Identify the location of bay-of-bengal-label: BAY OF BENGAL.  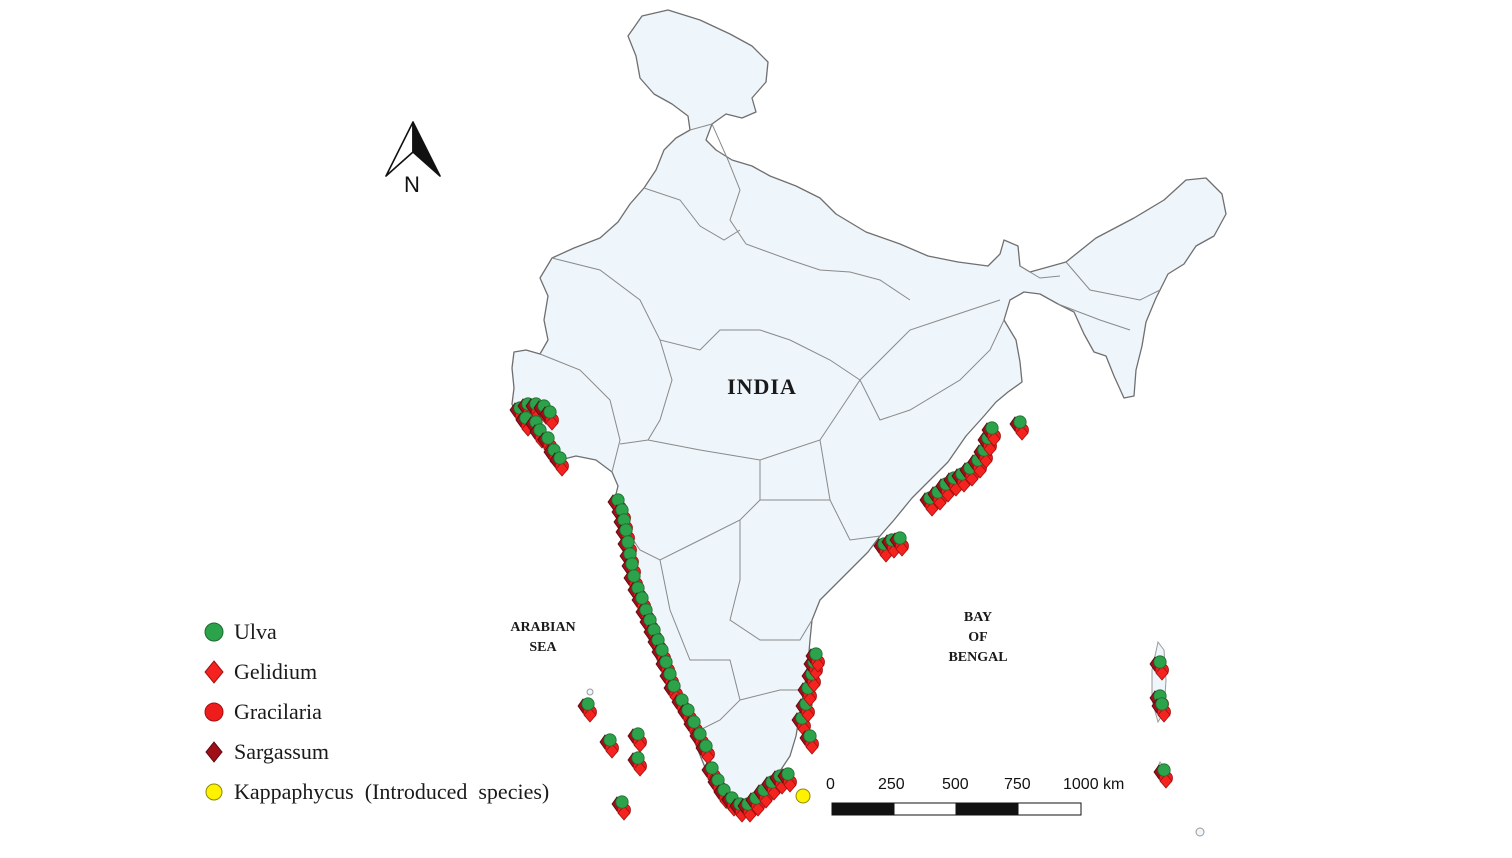
(978, 638).